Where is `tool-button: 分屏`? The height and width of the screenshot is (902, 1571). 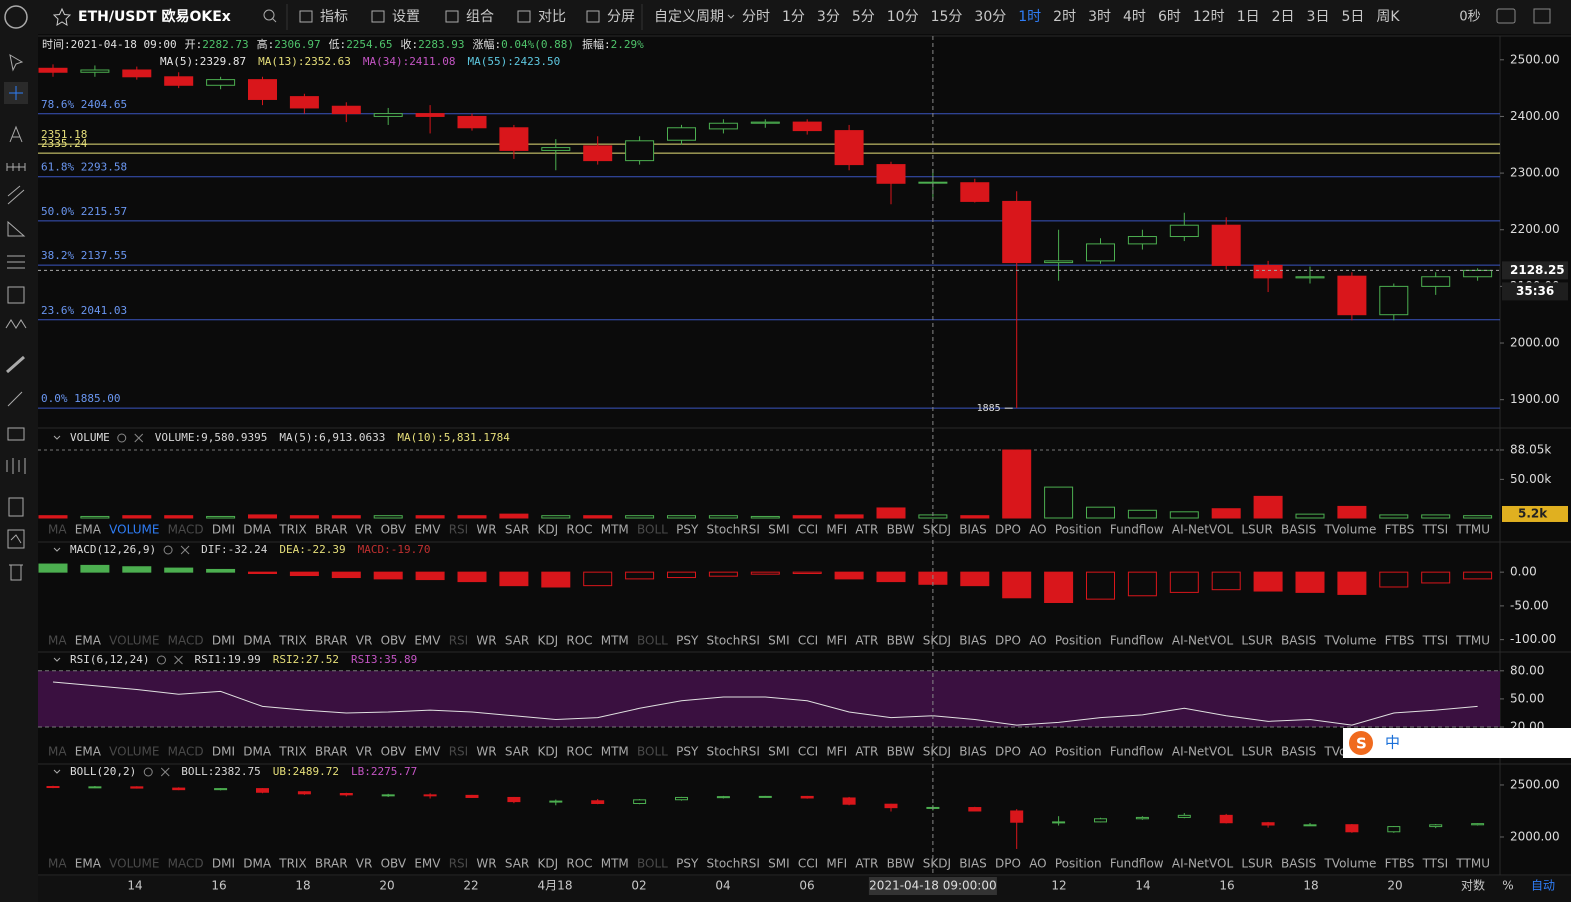
tool-button: 分屏 is located at coordinates (621, 17).